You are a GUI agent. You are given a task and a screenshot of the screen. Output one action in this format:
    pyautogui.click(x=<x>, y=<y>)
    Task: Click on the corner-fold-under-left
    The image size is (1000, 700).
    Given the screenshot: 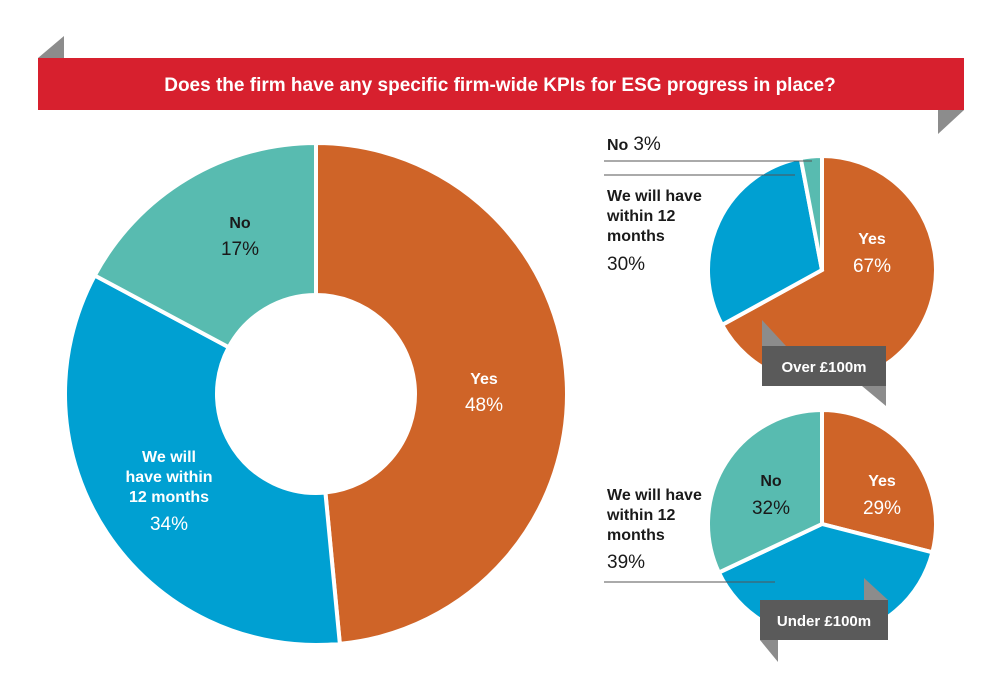 What is the action you would take?
    pyautogui.click(x=769, y=651)
    